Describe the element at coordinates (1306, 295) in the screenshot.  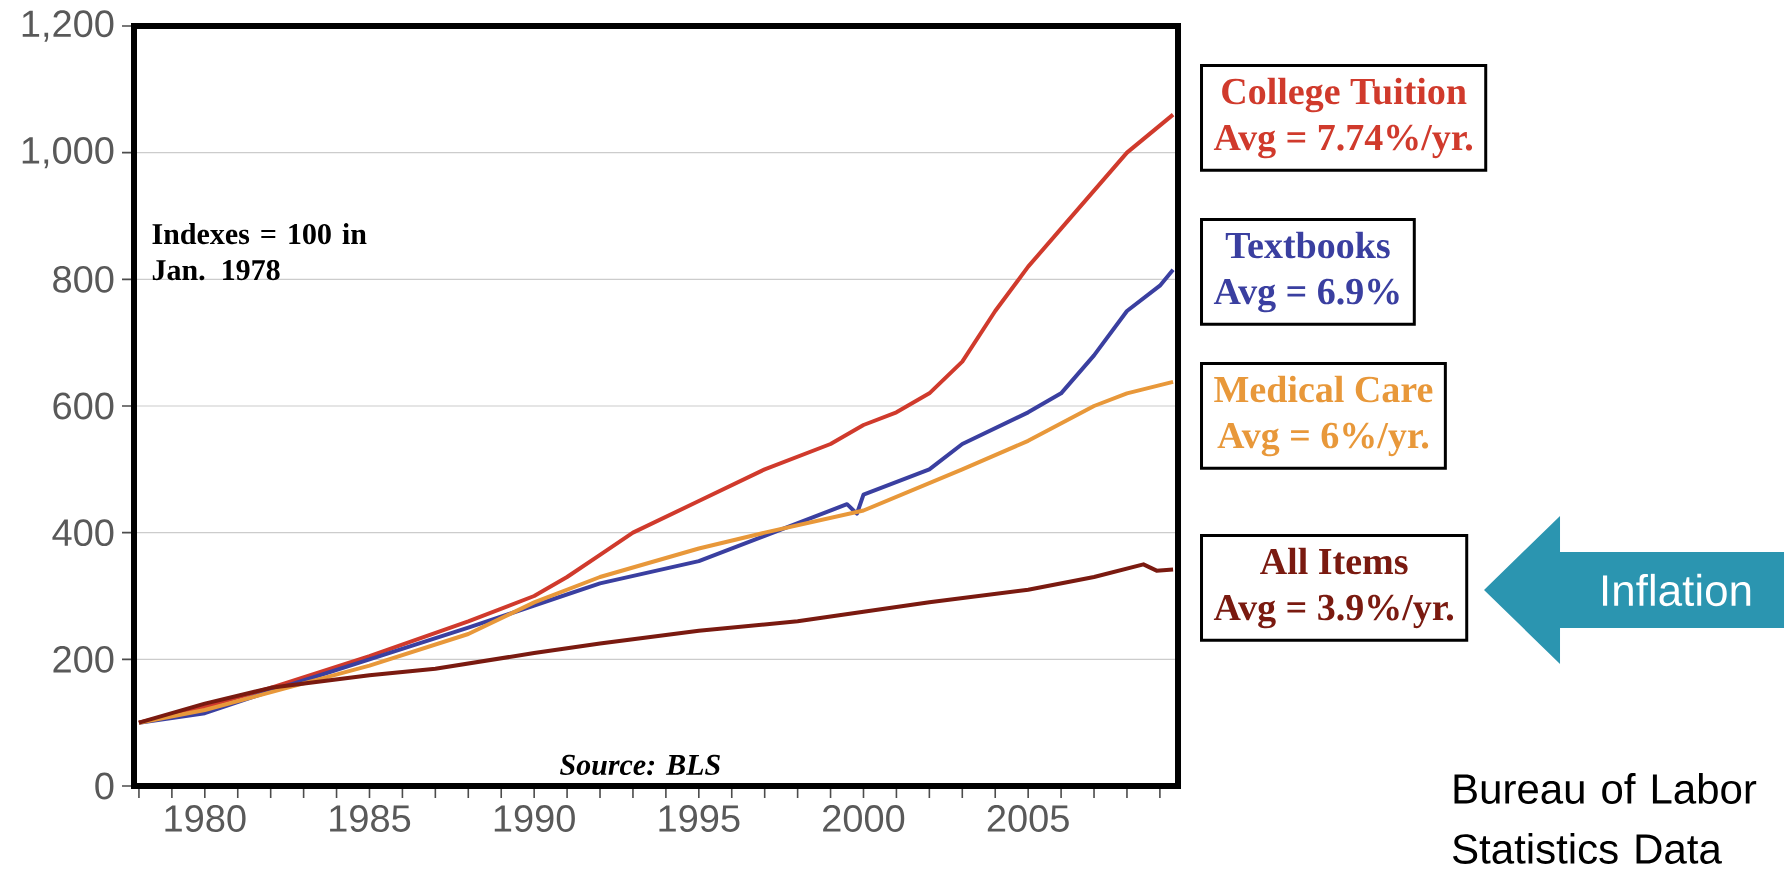
I see `text: Avg = 6.9%` at that location.